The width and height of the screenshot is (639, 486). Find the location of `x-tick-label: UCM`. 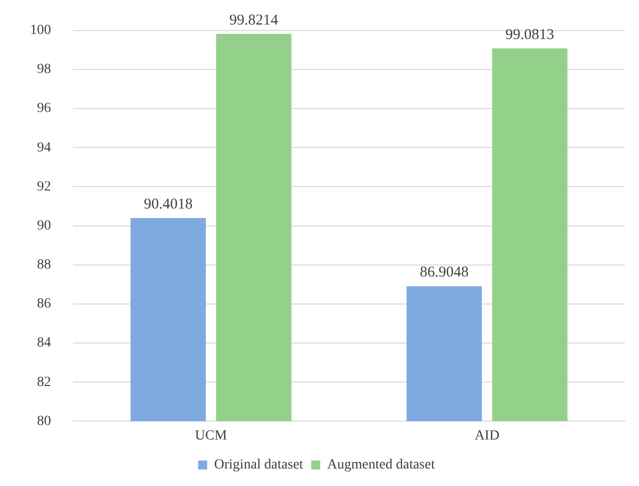

x-tick-label: UCM is located at coordinates (211, 436).